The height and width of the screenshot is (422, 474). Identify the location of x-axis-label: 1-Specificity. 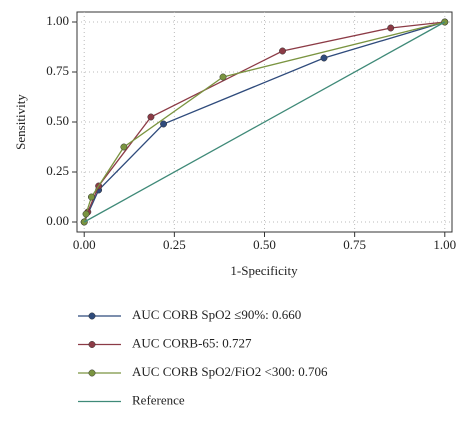
(264, 270).